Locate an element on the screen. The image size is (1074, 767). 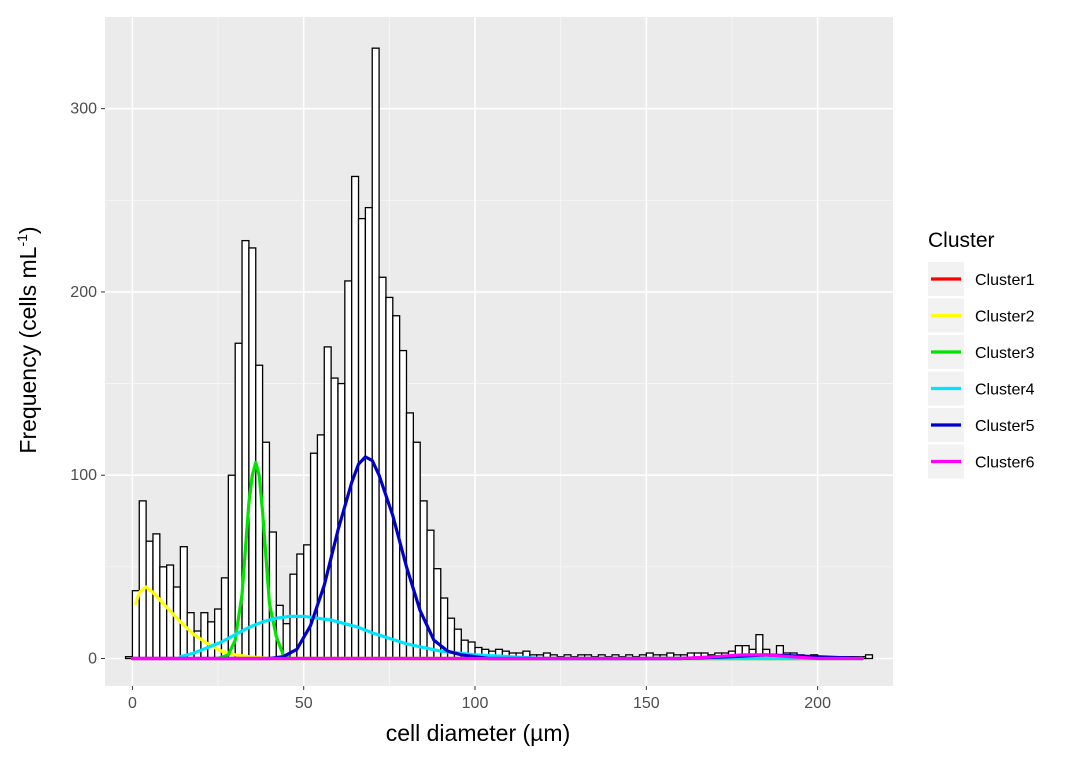
y-axis-title: Frequency (cells mL-1) is located at coordinates (27, 339).